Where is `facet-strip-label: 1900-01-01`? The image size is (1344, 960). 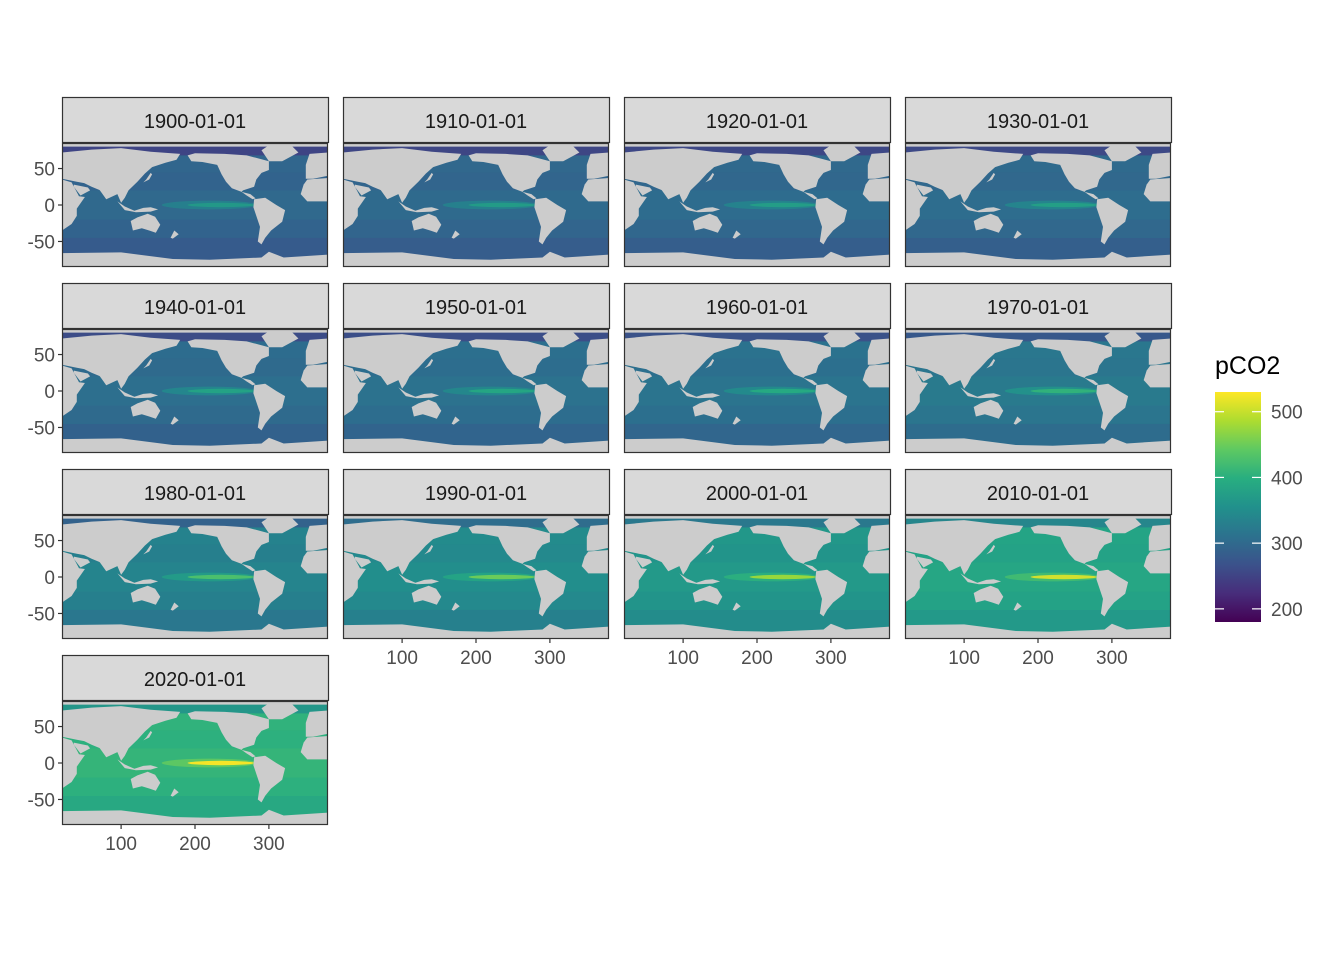
facet-strip-label: 1900-01-01 is located at coordinates (195, 122).